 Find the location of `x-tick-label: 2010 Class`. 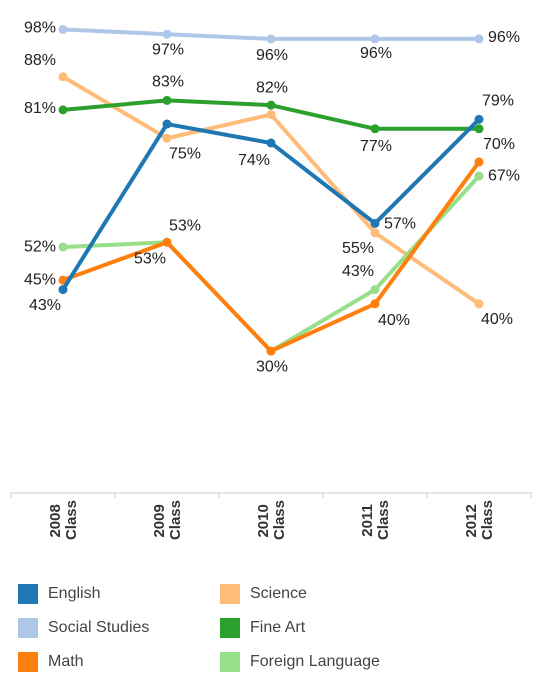

x-tick-label: 2010 Class is located at coordinates (271, 520).